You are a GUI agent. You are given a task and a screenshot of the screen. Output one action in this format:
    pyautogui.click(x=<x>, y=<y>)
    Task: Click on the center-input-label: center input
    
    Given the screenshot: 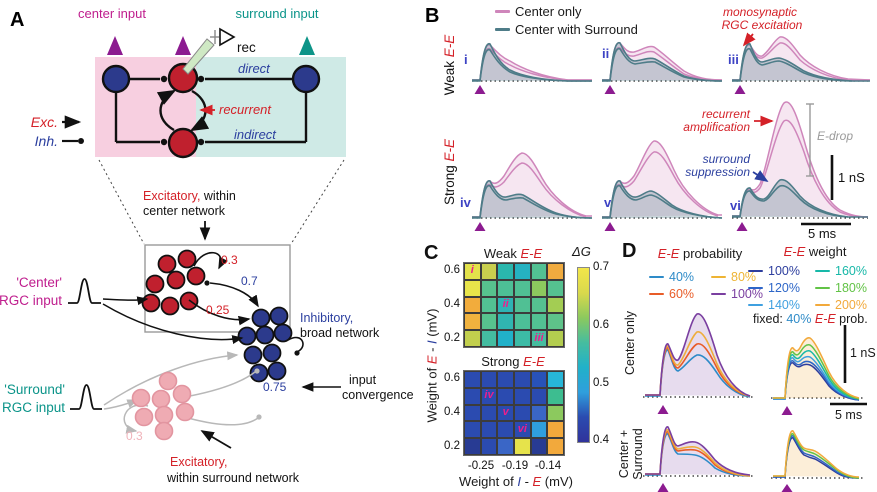 What is the action you would take?
    pyautogui.click(x=112, y=13)
    